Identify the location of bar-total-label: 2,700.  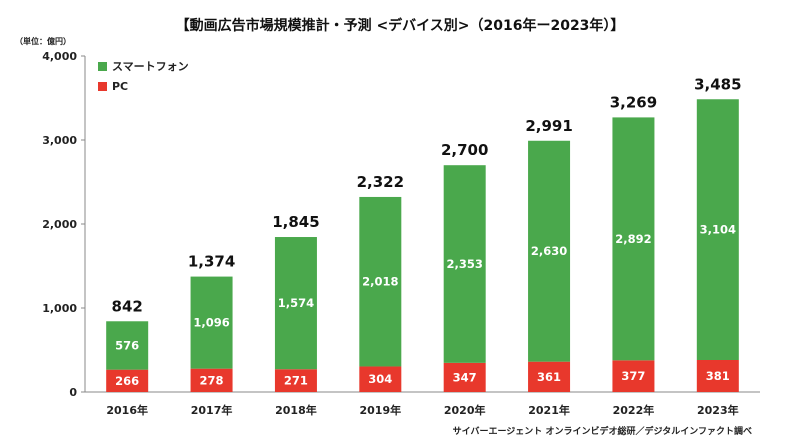
(464, 150).